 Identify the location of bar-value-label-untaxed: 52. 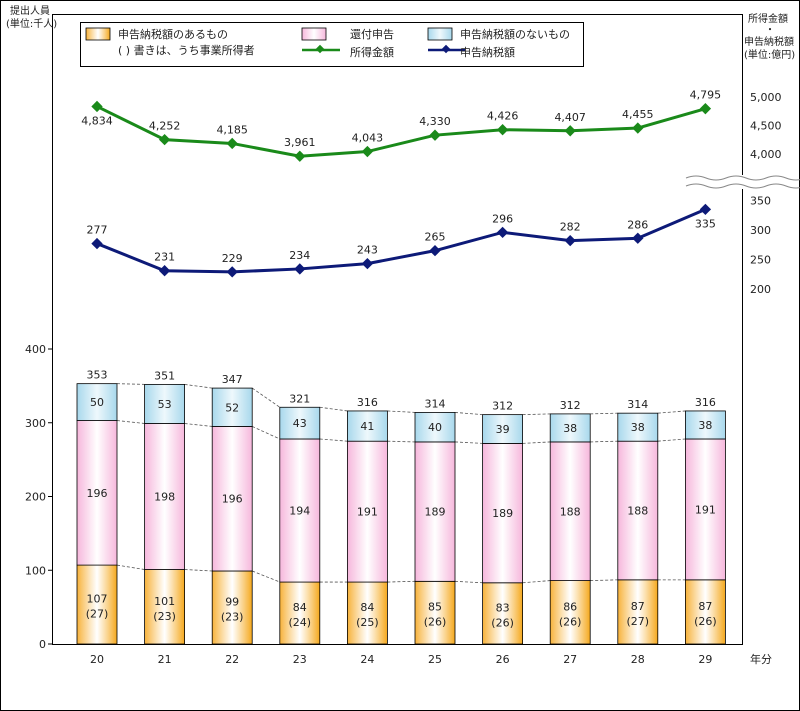
(232, 407).